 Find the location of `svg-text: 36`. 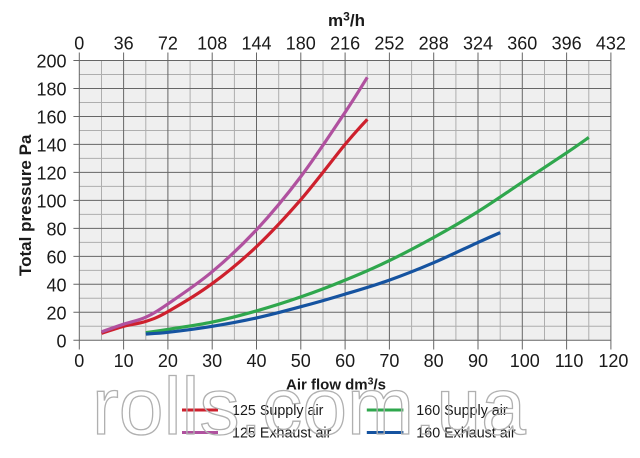

svg-text: 36 is located at coordinates (124, 43).